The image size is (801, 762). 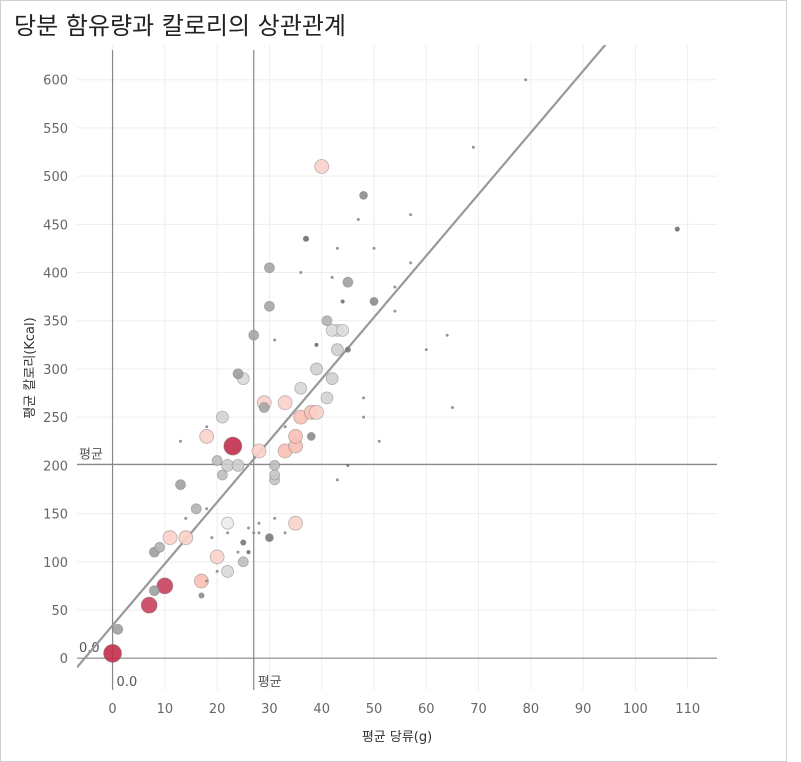 I want to click on x-tick-label: 10, so click(x=165, y=709).